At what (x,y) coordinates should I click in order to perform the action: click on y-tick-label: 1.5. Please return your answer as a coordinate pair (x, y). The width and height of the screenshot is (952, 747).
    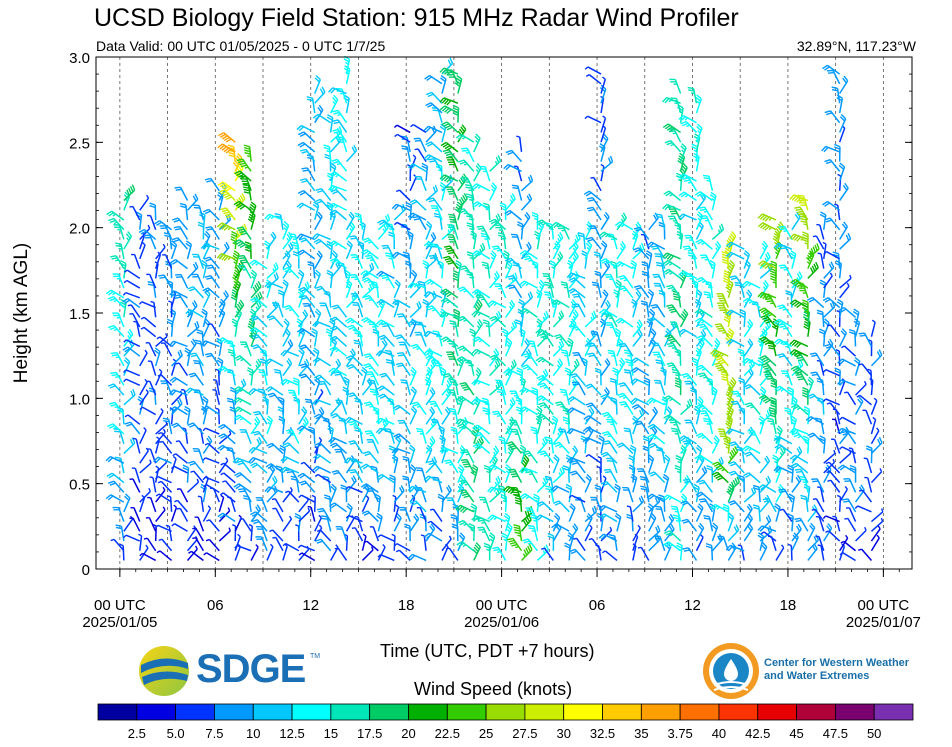
    Looking at the image, I should click on (79, 314).